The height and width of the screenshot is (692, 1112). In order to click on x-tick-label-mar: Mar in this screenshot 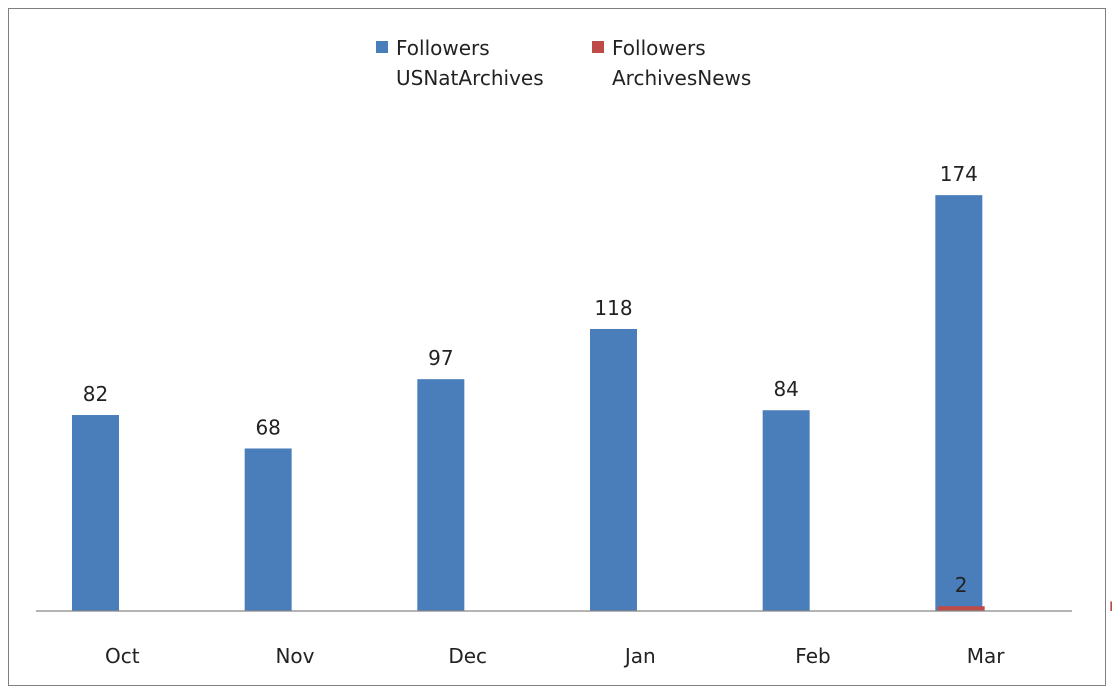, I will do `click(986, 656)`.